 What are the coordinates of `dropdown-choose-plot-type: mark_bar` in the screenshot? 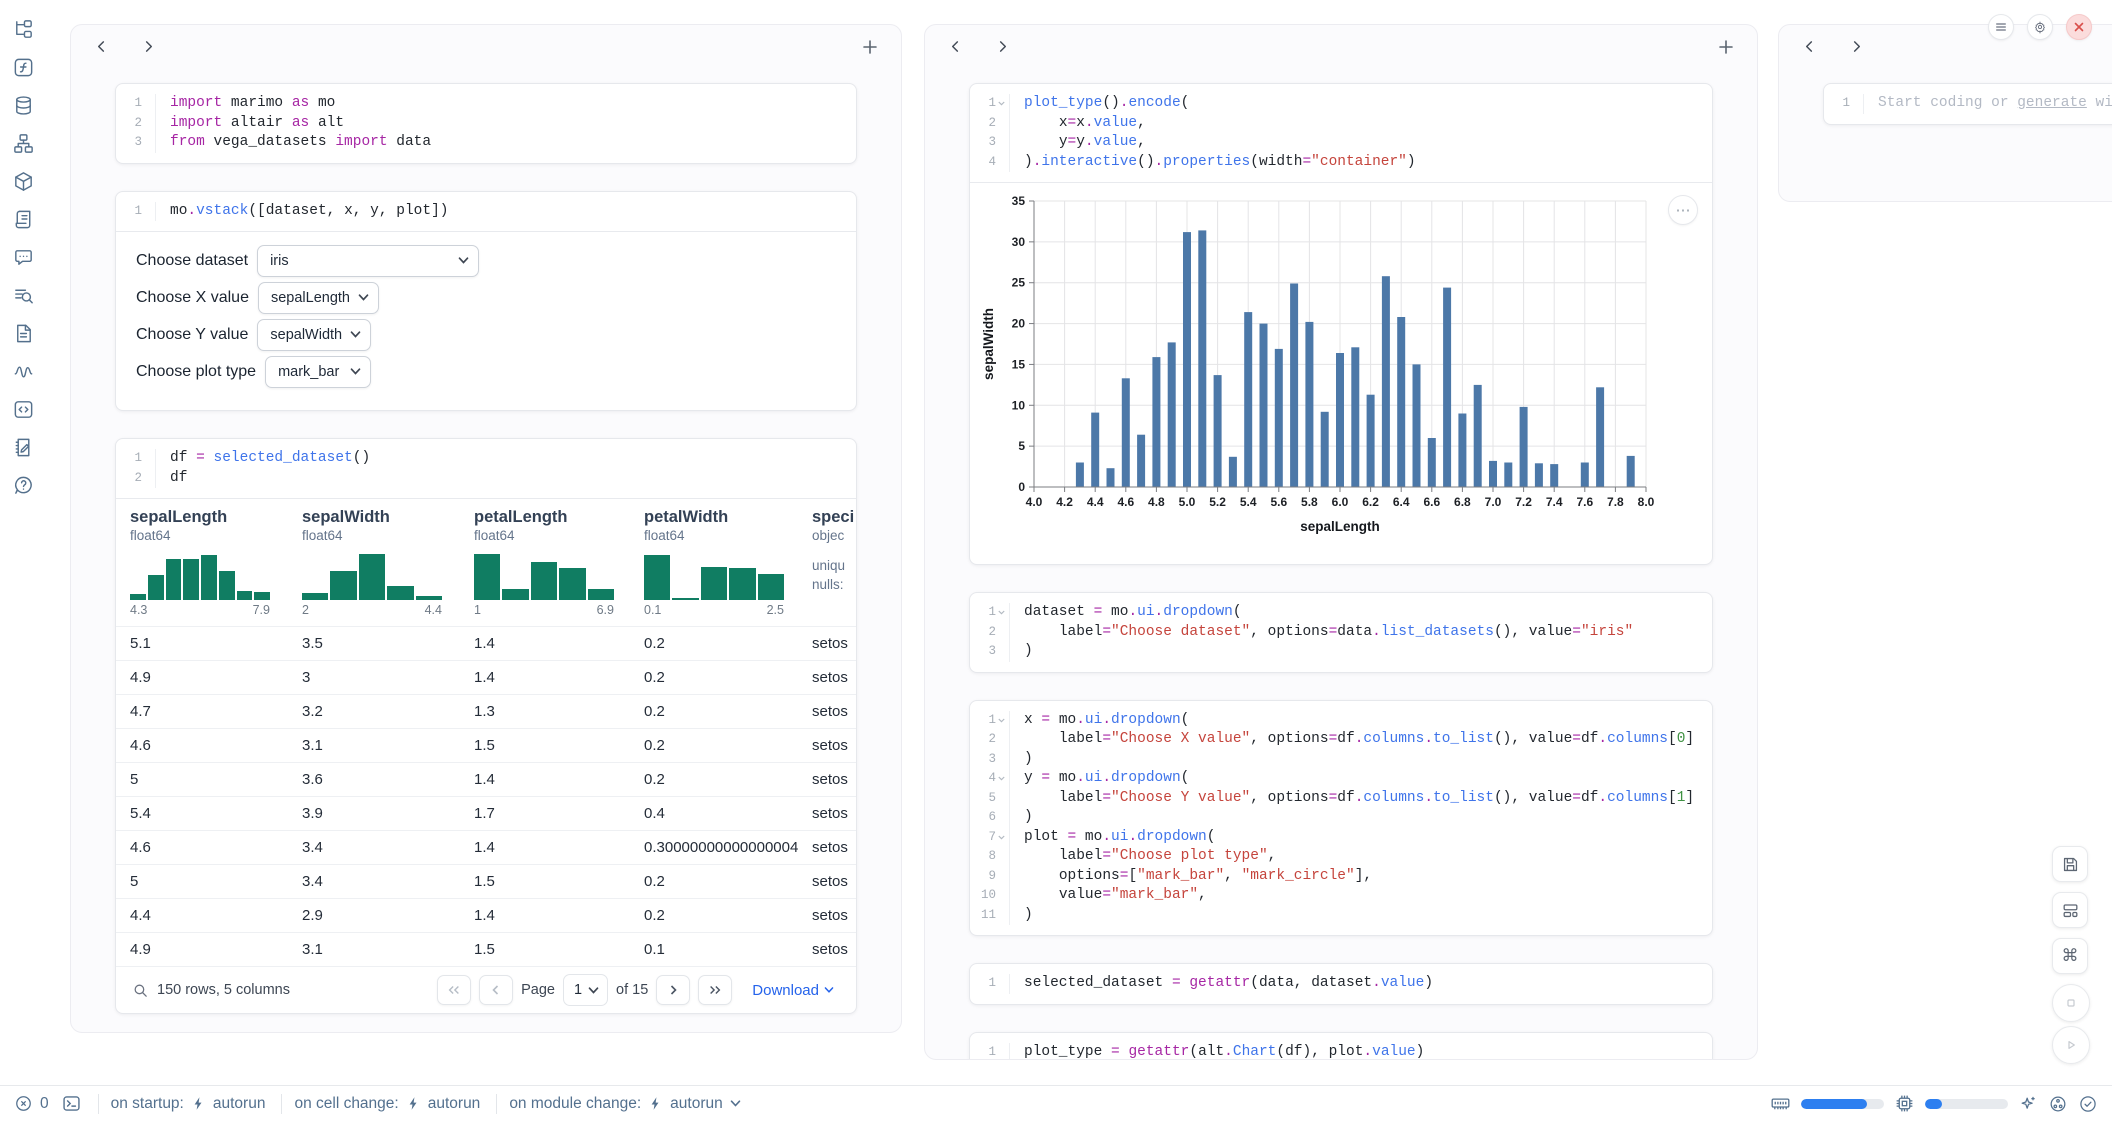 It's located at (318, 372).